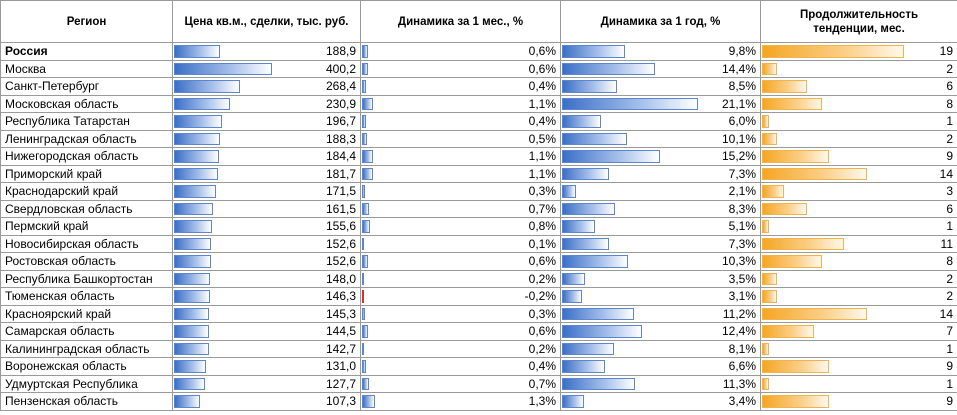 The width and height of the screenshot is (957, 415). I want to click on region-cell: Красноярский край, so click(86, 313).